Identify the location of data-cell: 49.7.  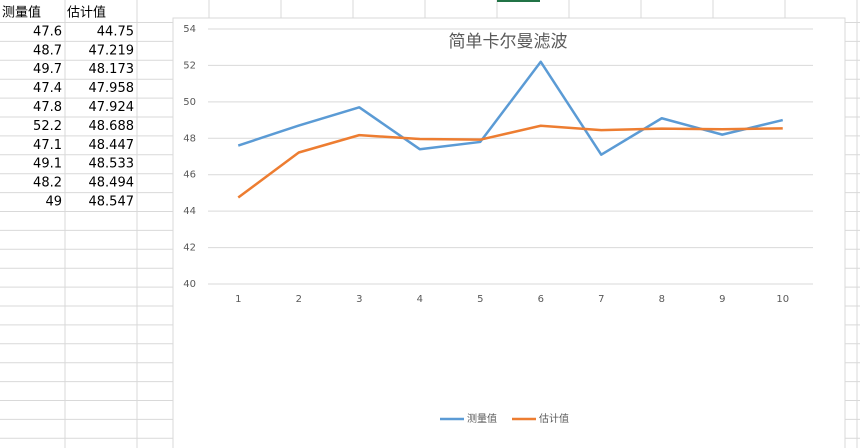
(47, 69).